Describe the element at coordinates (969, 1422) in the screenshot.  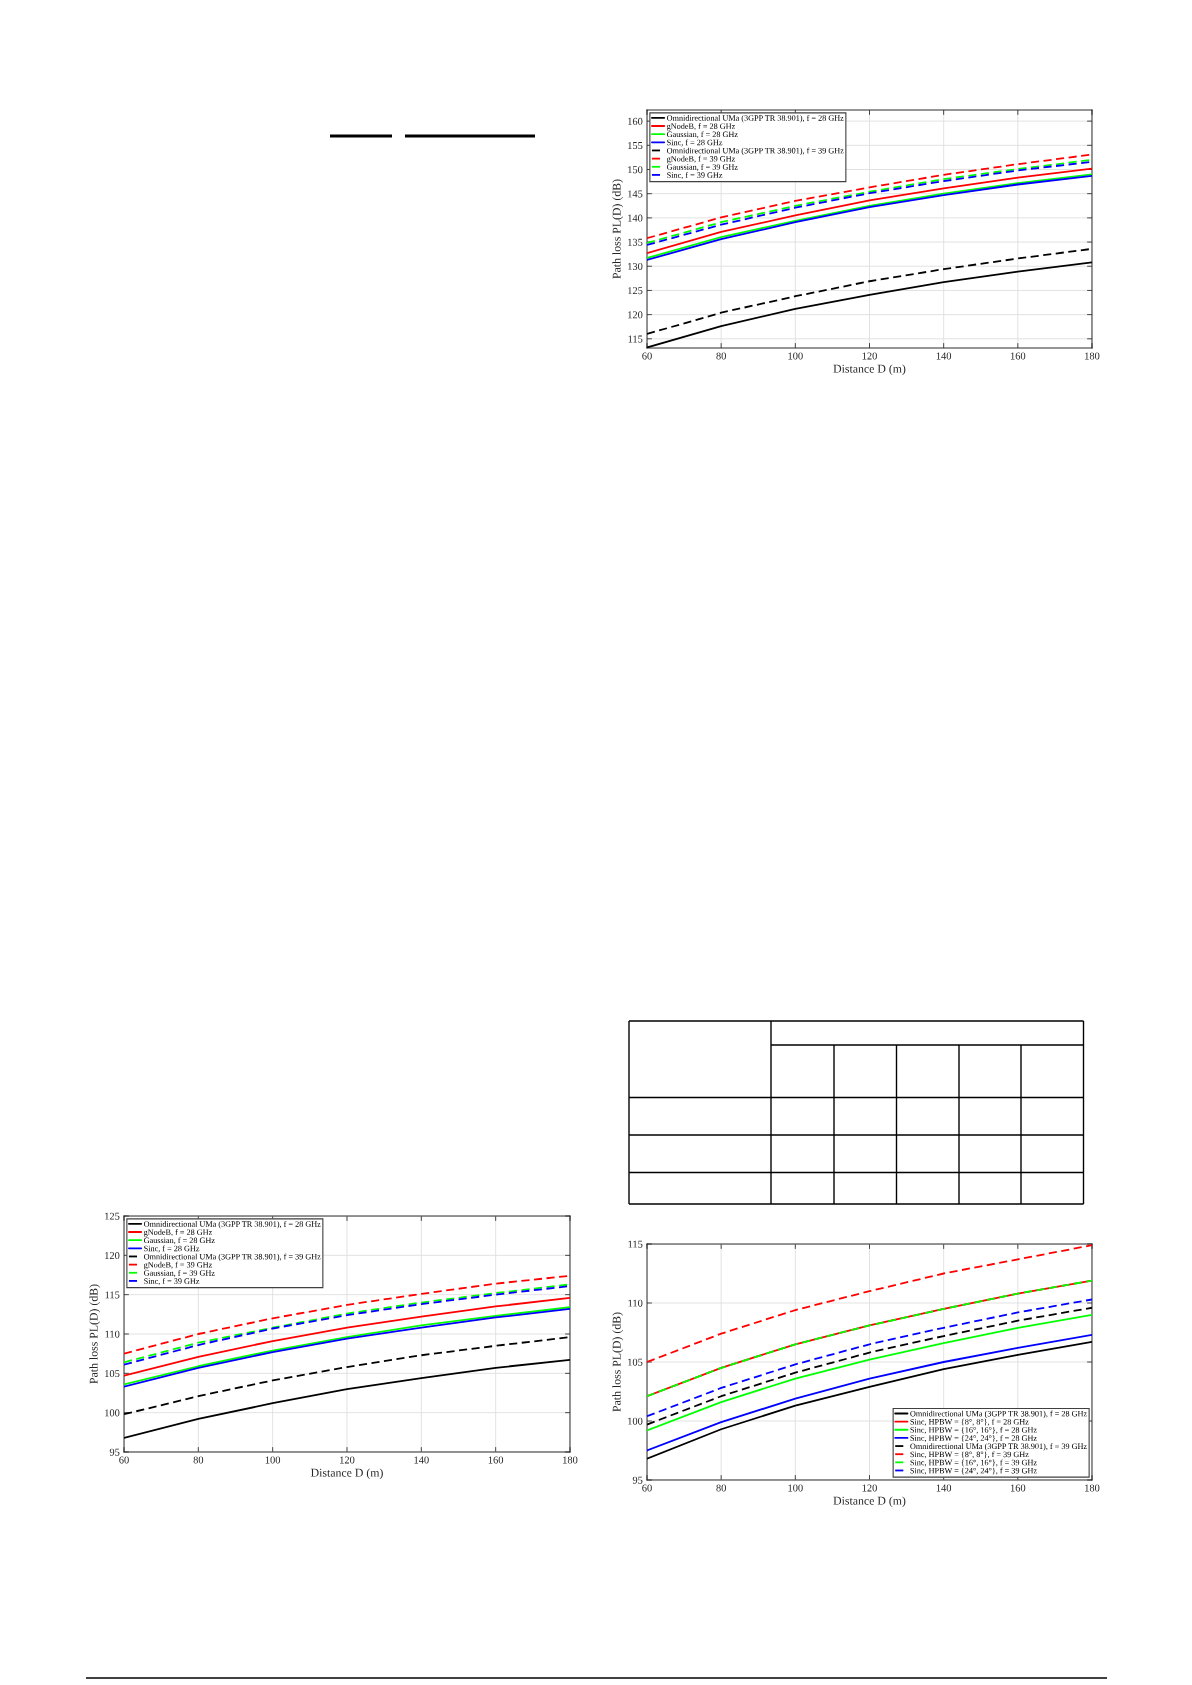
I see `legend-label: Sinc, HPBW = {8°, 8°}, f = 28 GHz` at that location.